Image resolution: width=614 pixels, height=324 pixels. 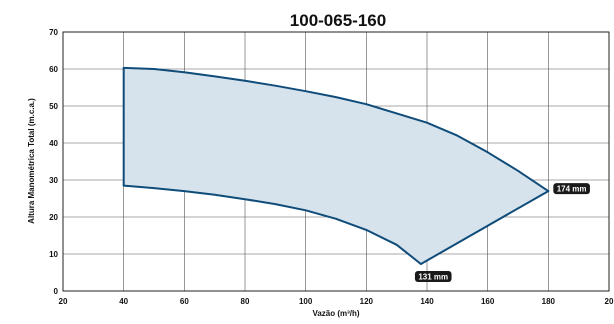 What do you see at coordinates (123, 301) in the screenshot?
I see `x-tick-label: 40` at bounding box center [123, 301].